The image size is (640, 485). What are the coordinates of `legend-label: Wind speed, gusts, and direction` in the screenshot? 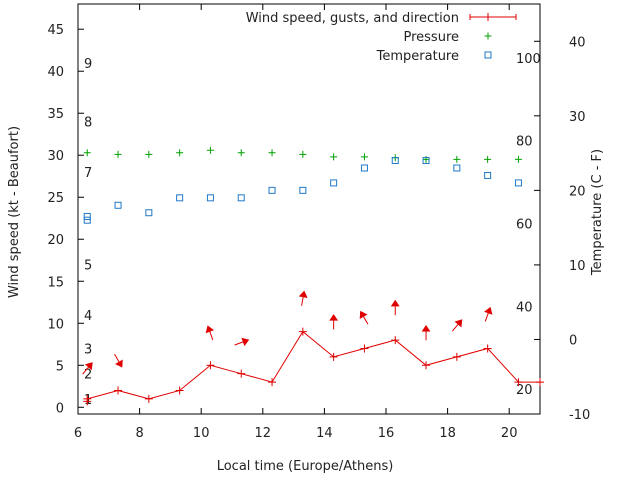 It's located at (352, 18).